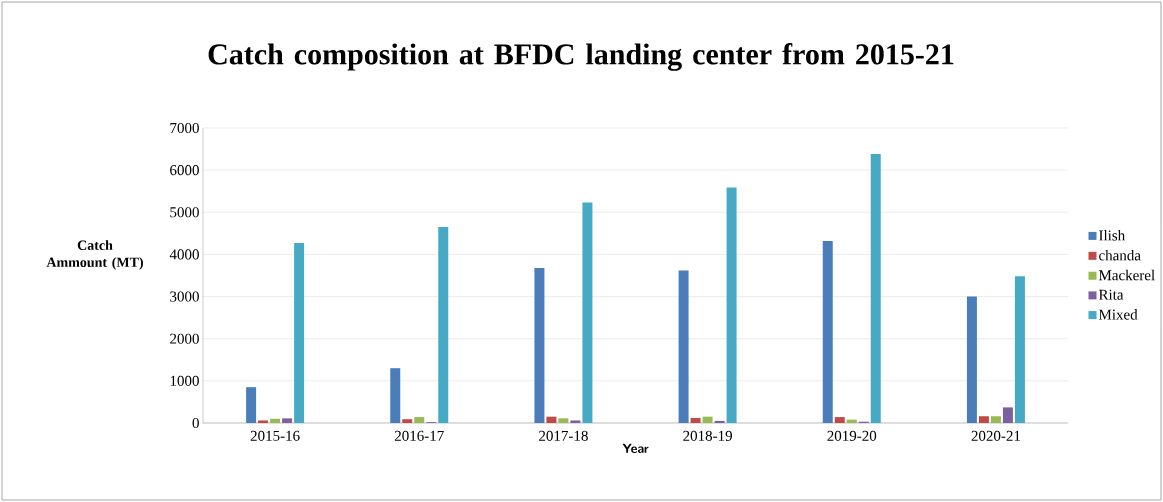  What do you see at coordinates (1112, 235) in the screenshot?
I see `legend-label: Ilish` at bounding box center [1112, 235].